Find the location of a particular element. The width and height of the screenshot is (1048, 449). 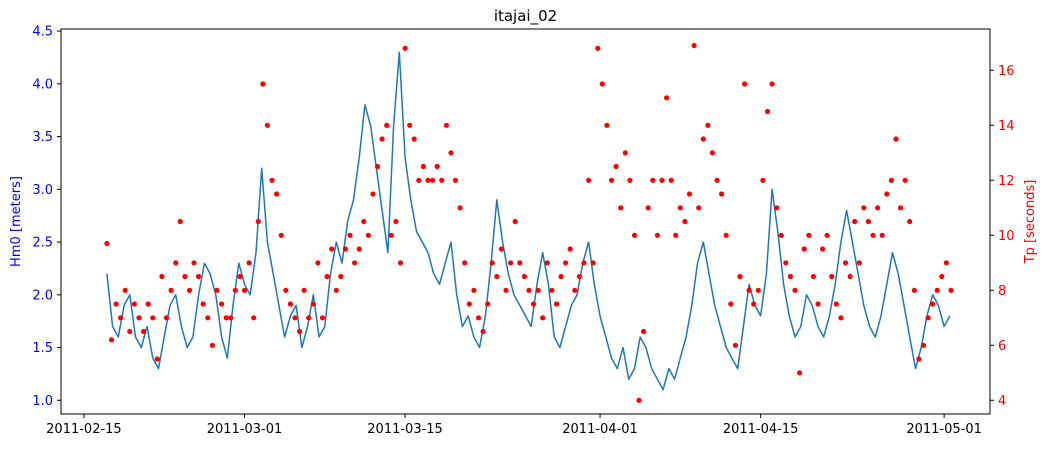

y-left-axis-label: Hm0 [meters] is located at coordinates (16, 221).